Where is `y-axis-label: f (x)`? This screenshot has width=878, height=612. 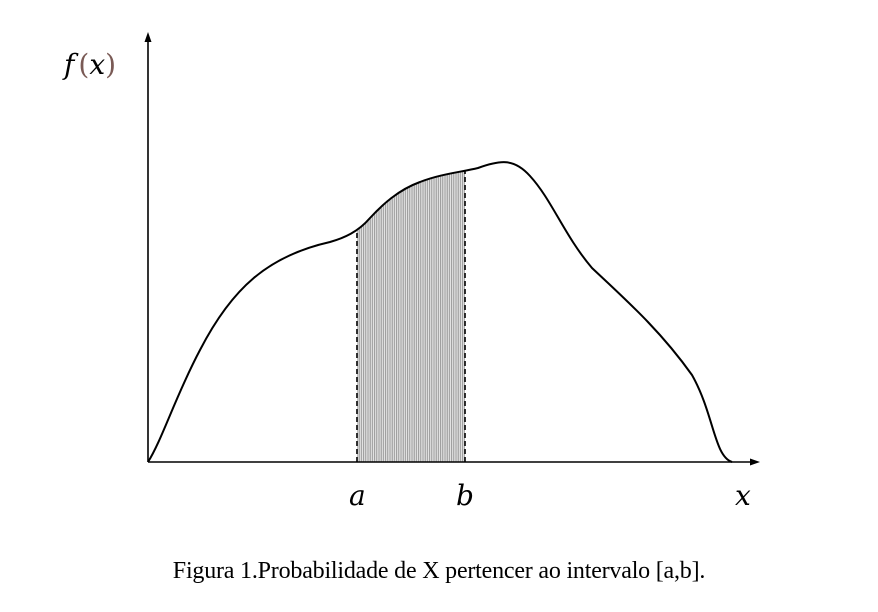 y-axis-label: f (x) is located at coordinates (89, 64).